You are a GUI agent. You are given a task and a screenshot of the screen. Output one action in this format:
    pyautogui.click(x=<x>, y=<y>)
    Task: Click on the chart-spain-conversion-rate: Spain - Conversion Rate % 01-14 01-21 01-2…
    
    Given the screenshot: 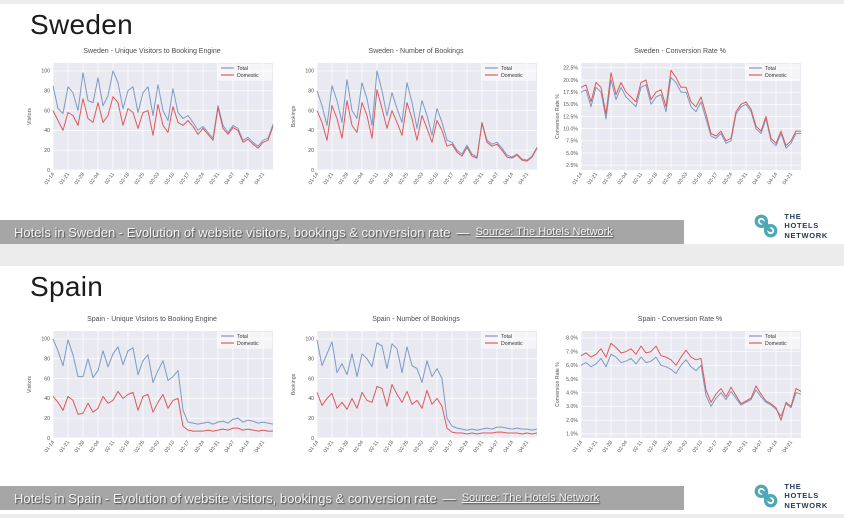 What is the action you would take?
    pyautogui.click(x=682, y=393)
    